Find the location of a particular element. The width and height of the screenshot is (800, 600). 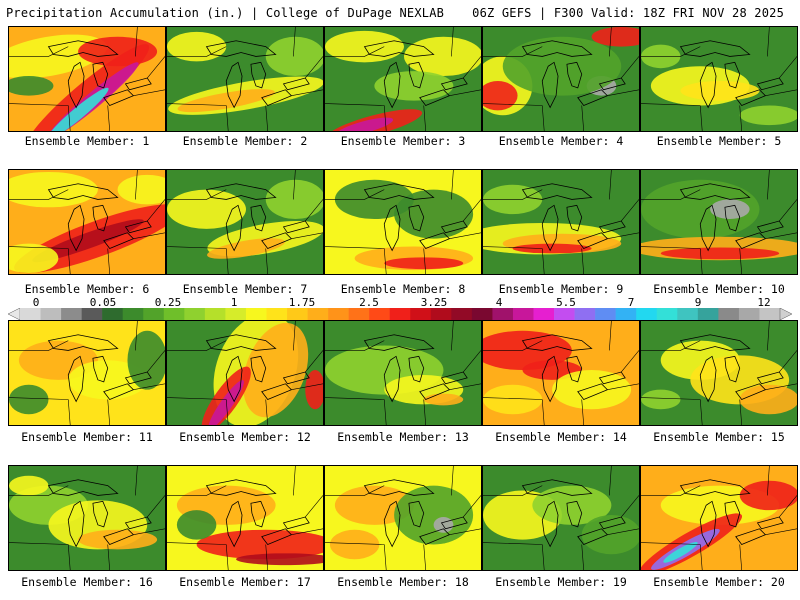

colorbar-label: 2.5 is located at coordinates (369, 302).